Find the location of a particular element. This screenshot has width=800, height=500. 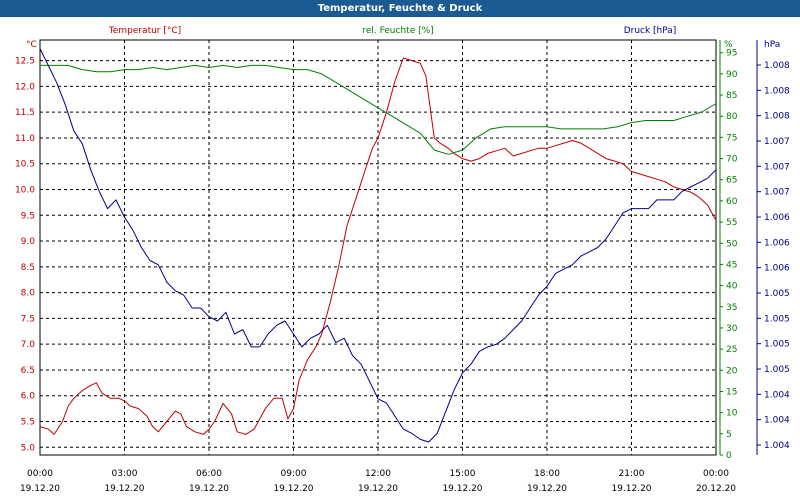

humidity-tick-label: 65 is located at coordinates (731, 181).